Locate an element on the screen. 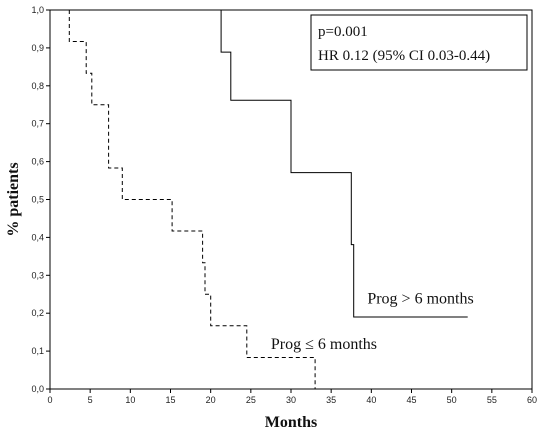 The width and height of the screenshot is (550, 441). y-tick-label: 1,0 is located at coordinates (37, 10).